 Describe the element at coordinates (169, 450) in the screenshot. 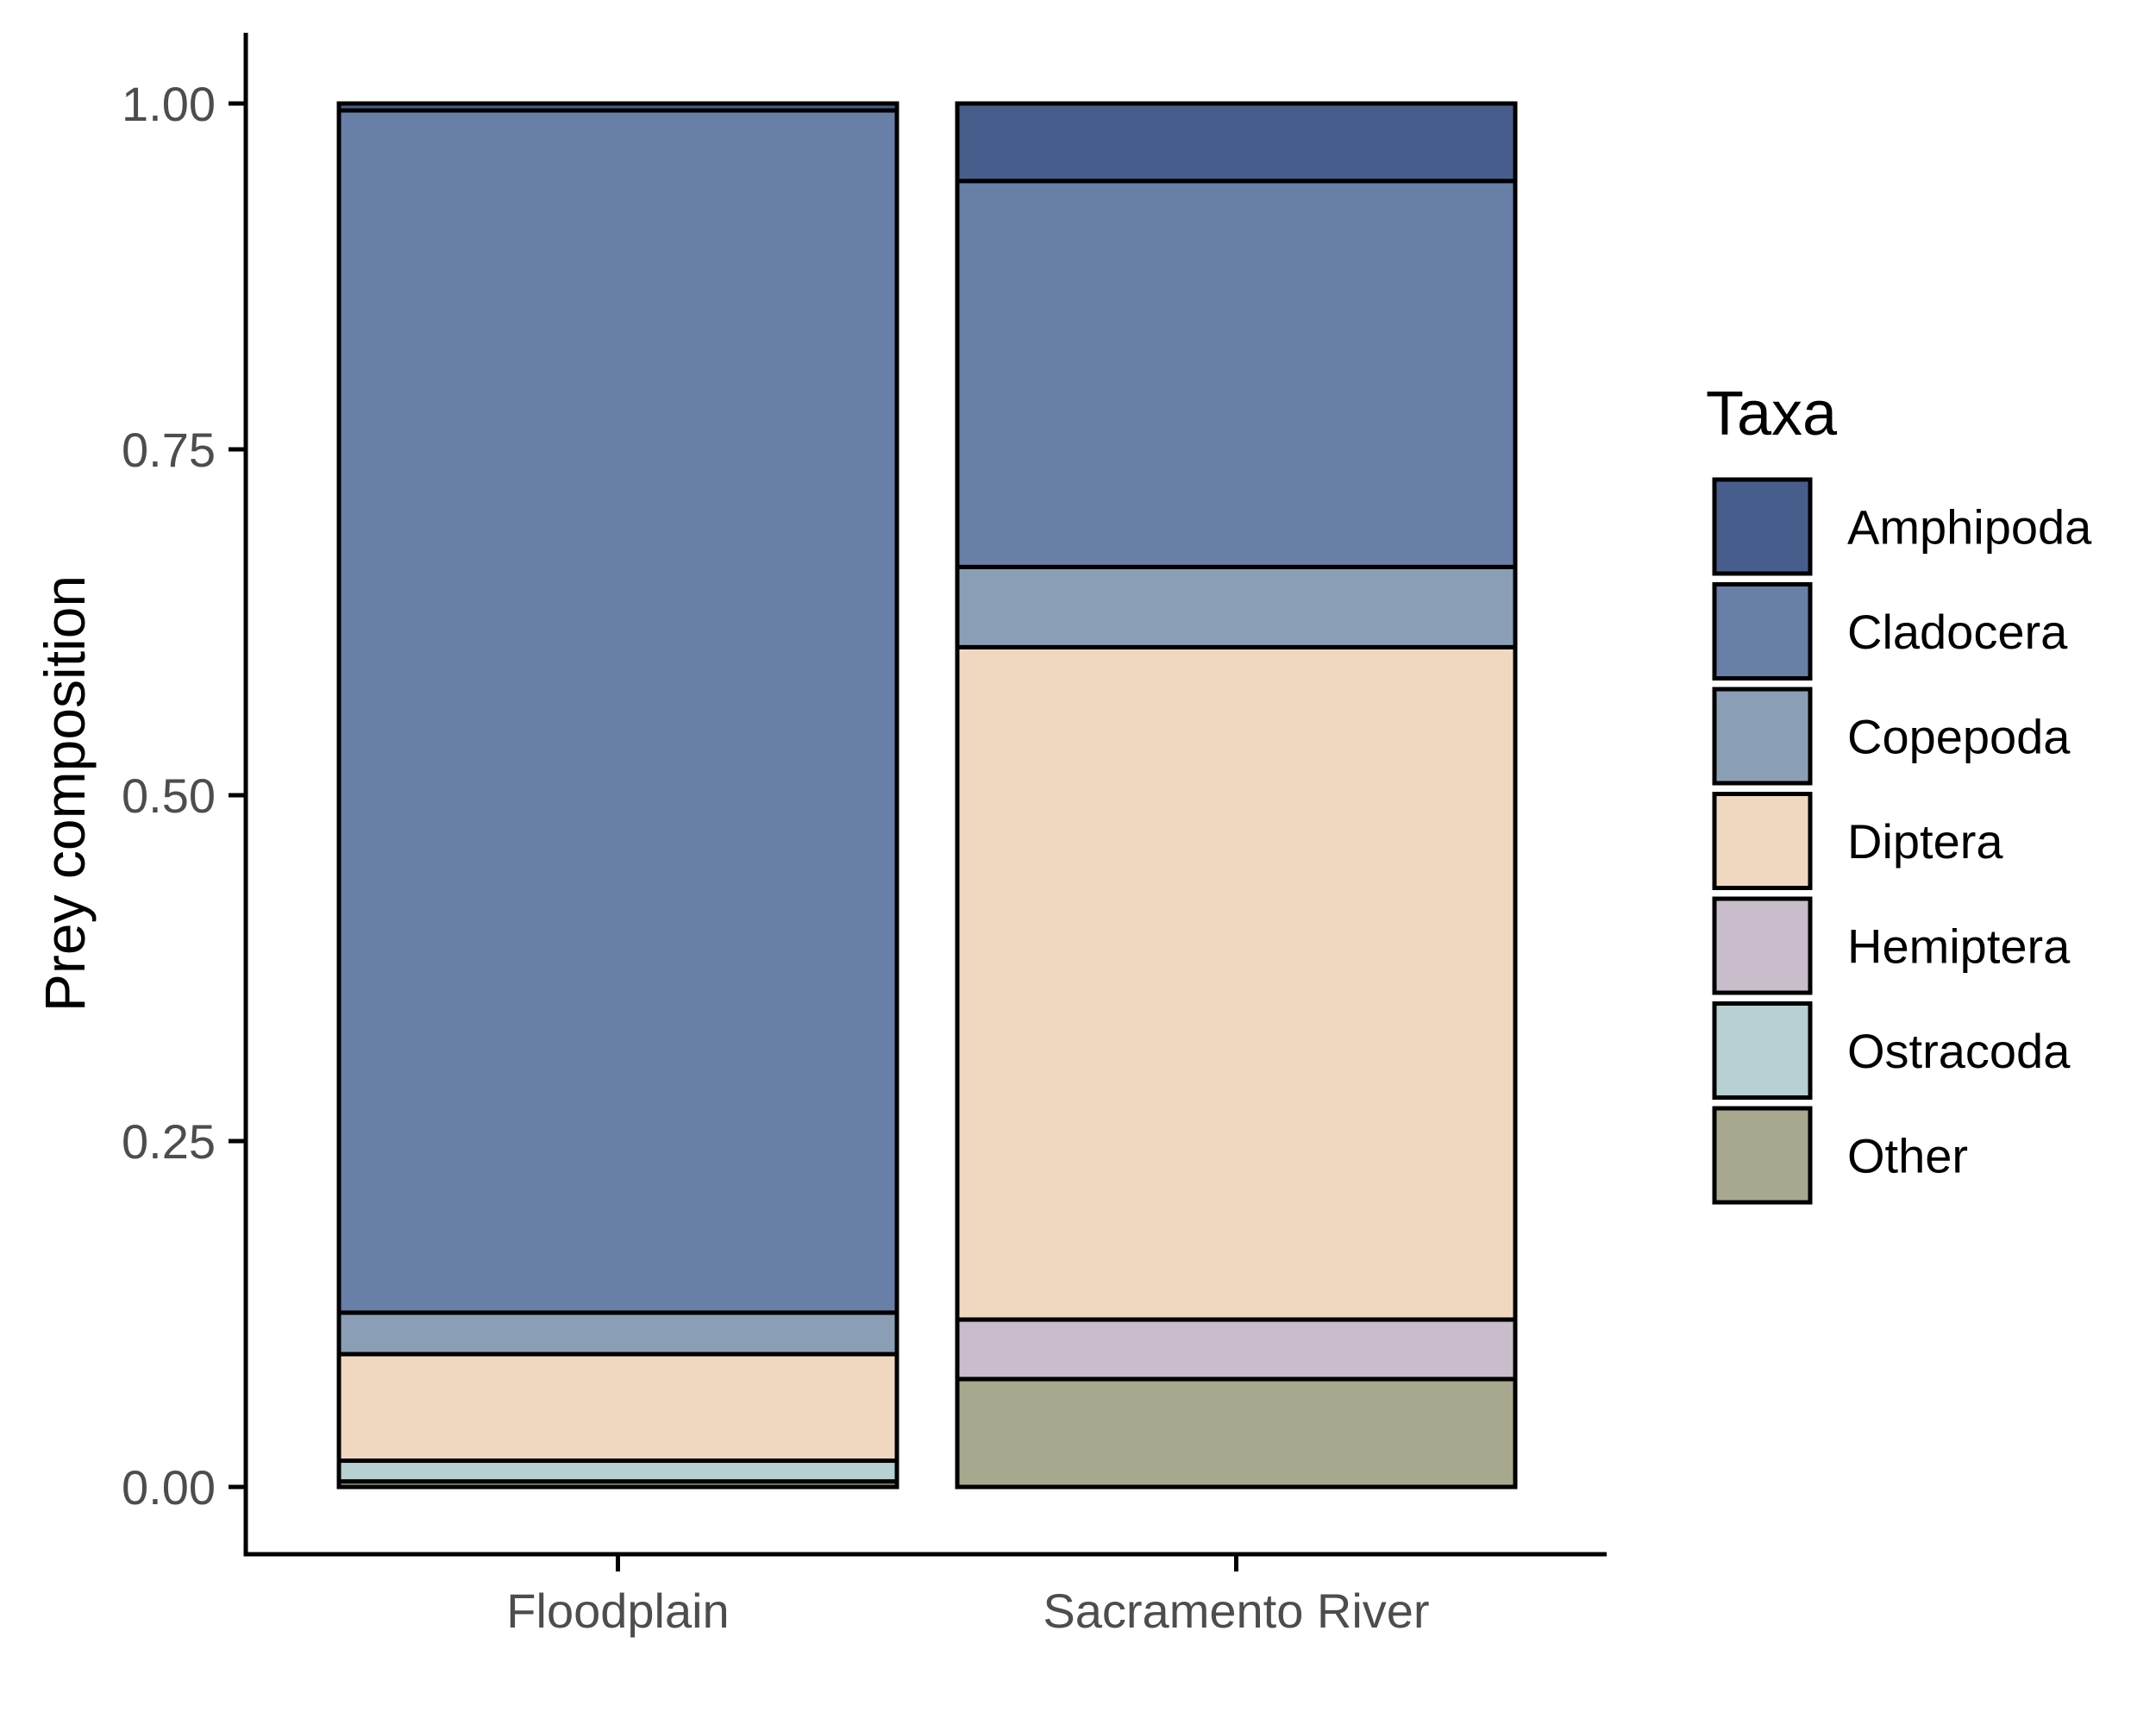

I see `y-tick-label: 0.75` at that location.